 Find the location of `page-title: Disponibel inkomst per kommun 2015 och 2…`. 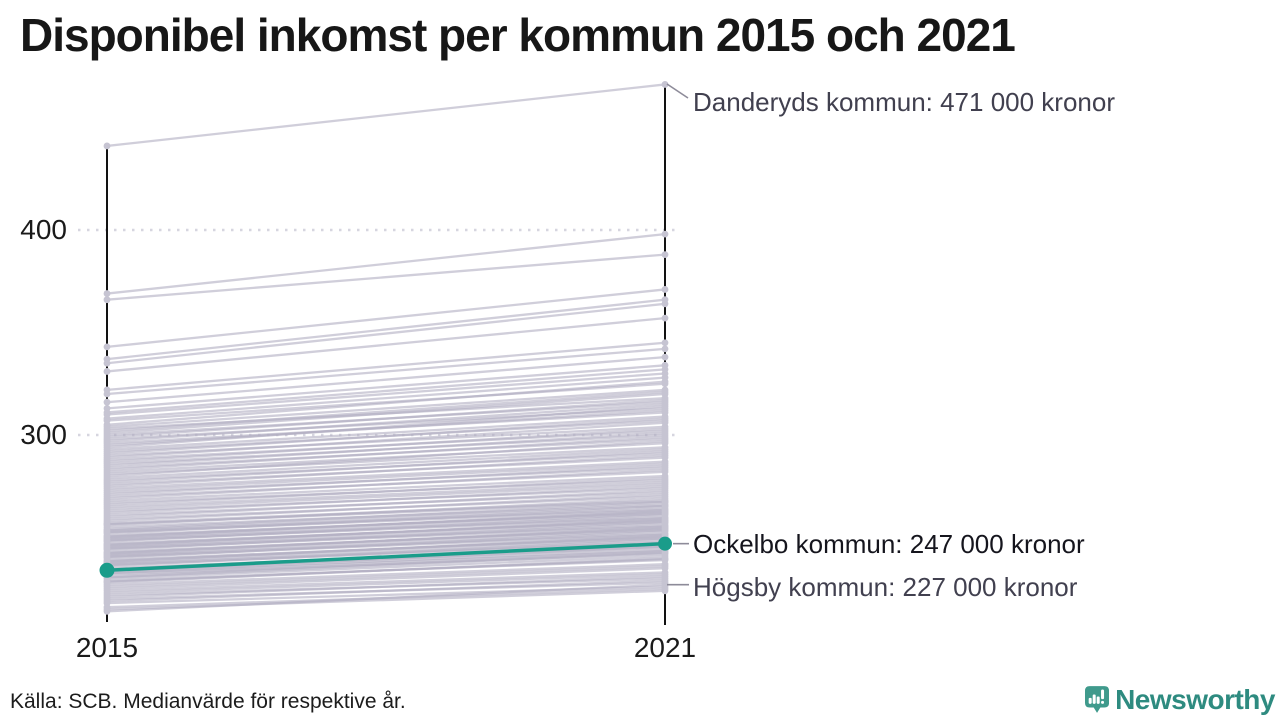

page-title: Disponibel inkomst per kommun 2015 och 2… is located at coordinates (518, 35).